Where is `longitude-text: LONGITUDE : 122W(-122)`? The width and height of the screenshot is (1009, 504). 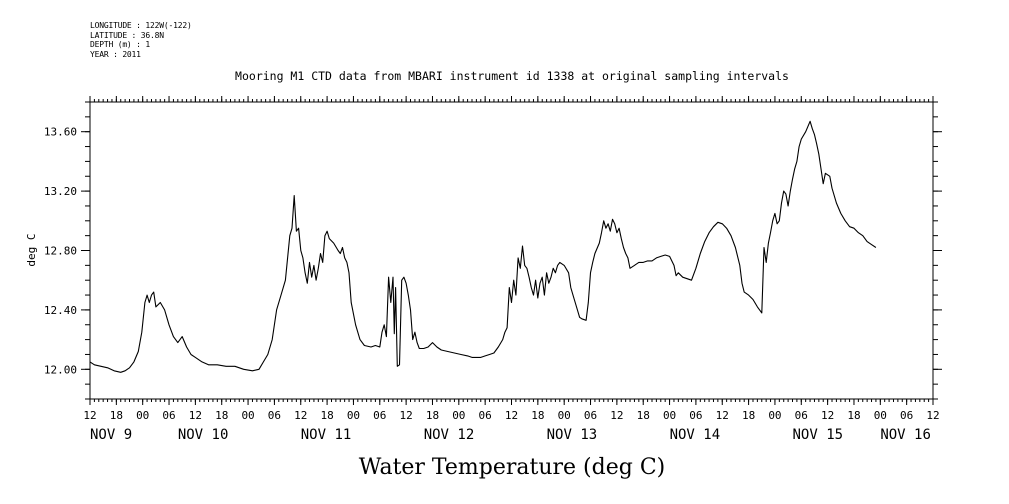
longitude-text: LONGITUDE : 122W(-122) is located at coordinates (141, 25).